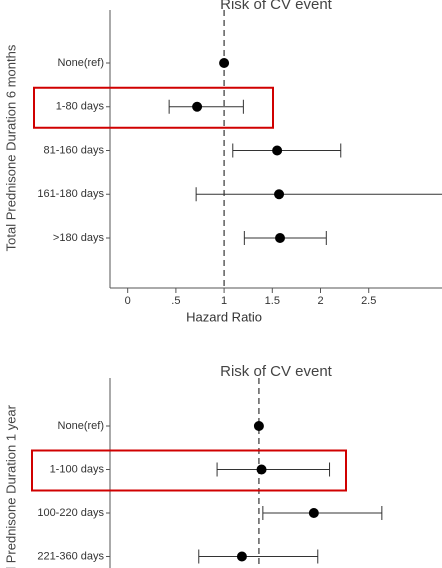 This screenshot has height=568, width=442. What do you see at coordinates (368, 301) in the screenshot?
I see `x-tick-label: 2.5` at bounding box center [368, 301].